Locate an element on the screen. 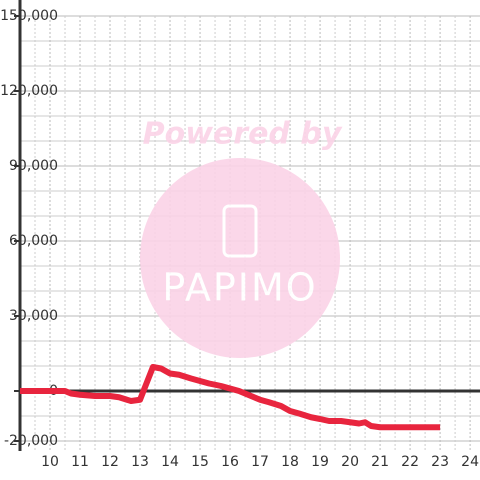  x-tick-label: 12 is located at coordinates (110, 462).